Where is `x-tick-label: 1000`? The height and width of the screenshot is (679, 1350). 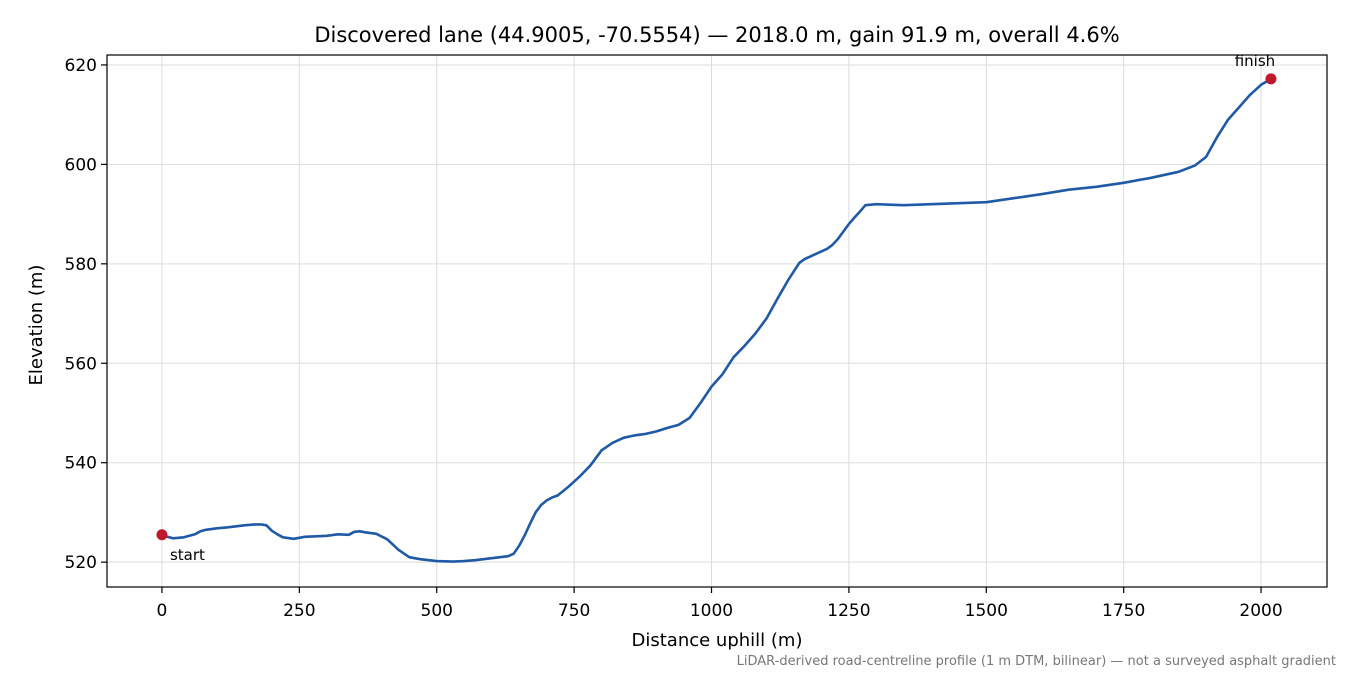
x-tick-label: 1000 is located at coordinates (711, 611).